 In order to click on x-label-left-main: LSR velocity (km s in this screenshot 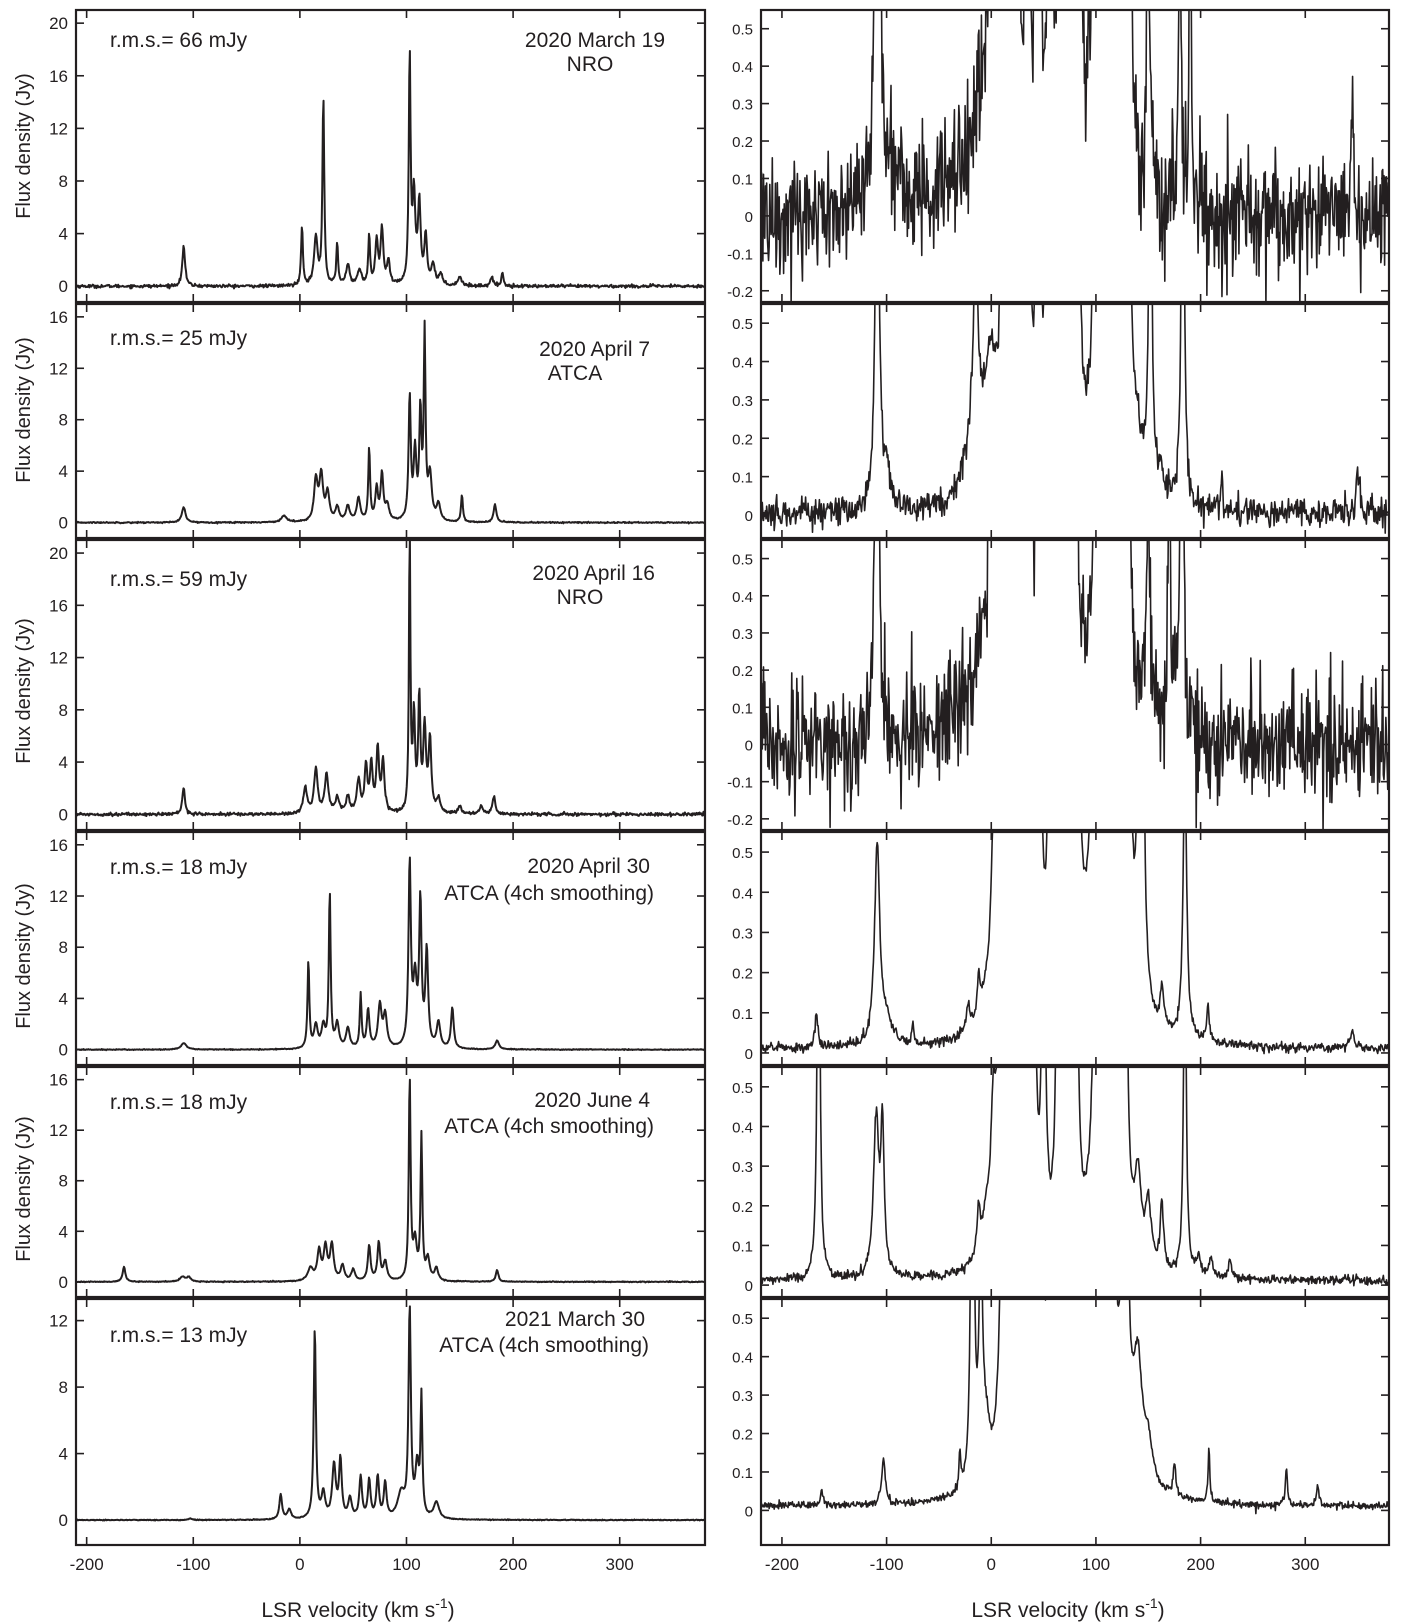, I will do `click(348, 1610)`.